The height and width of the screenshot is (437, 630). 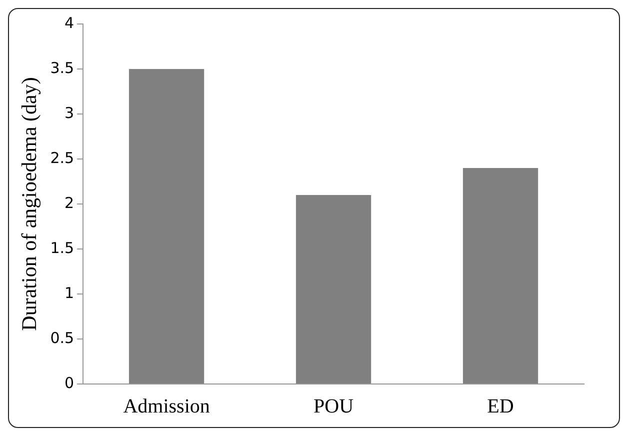 What do you see at coordinates (62, 247) in the screenshot?
I see `y-tick-label: 1.5` at bounding box center [62, 247].